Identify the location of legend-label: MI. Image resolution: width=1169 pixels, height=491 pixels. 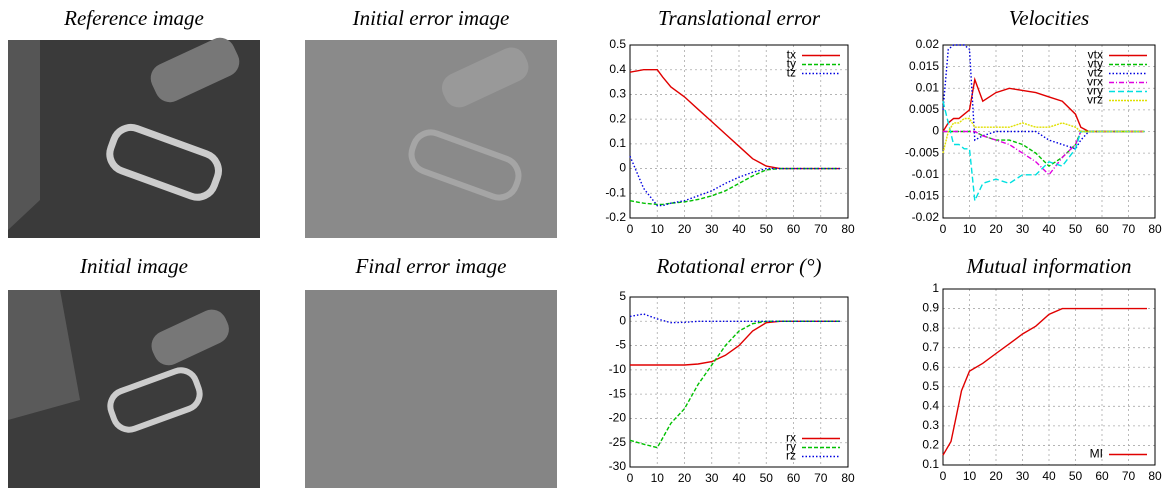
(1096, 454).